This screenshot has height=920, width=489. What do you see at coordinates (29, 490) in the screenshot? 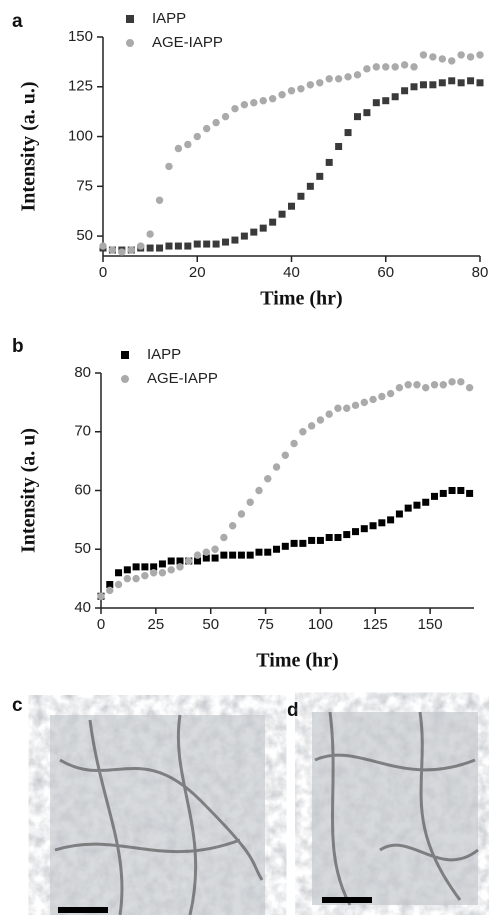
I see `y-axis-title: Intensity (a. u)` at bounding box center [29, 490].